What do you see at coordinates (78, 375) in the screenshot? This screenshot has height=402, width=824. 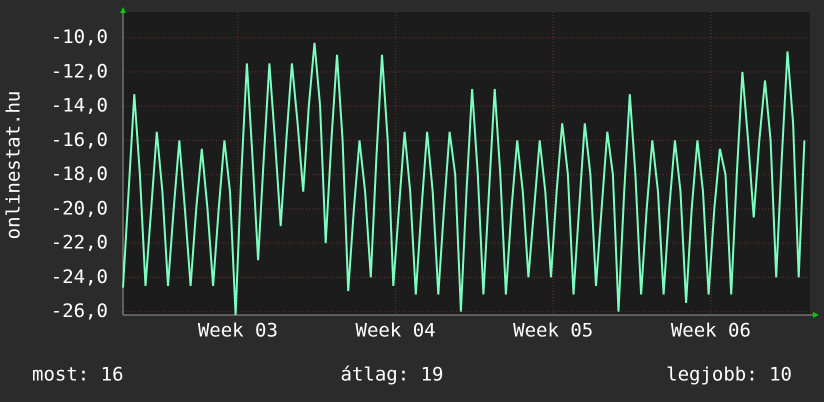 I see `stat-text: most: 16` at bounding box center [78, 375].